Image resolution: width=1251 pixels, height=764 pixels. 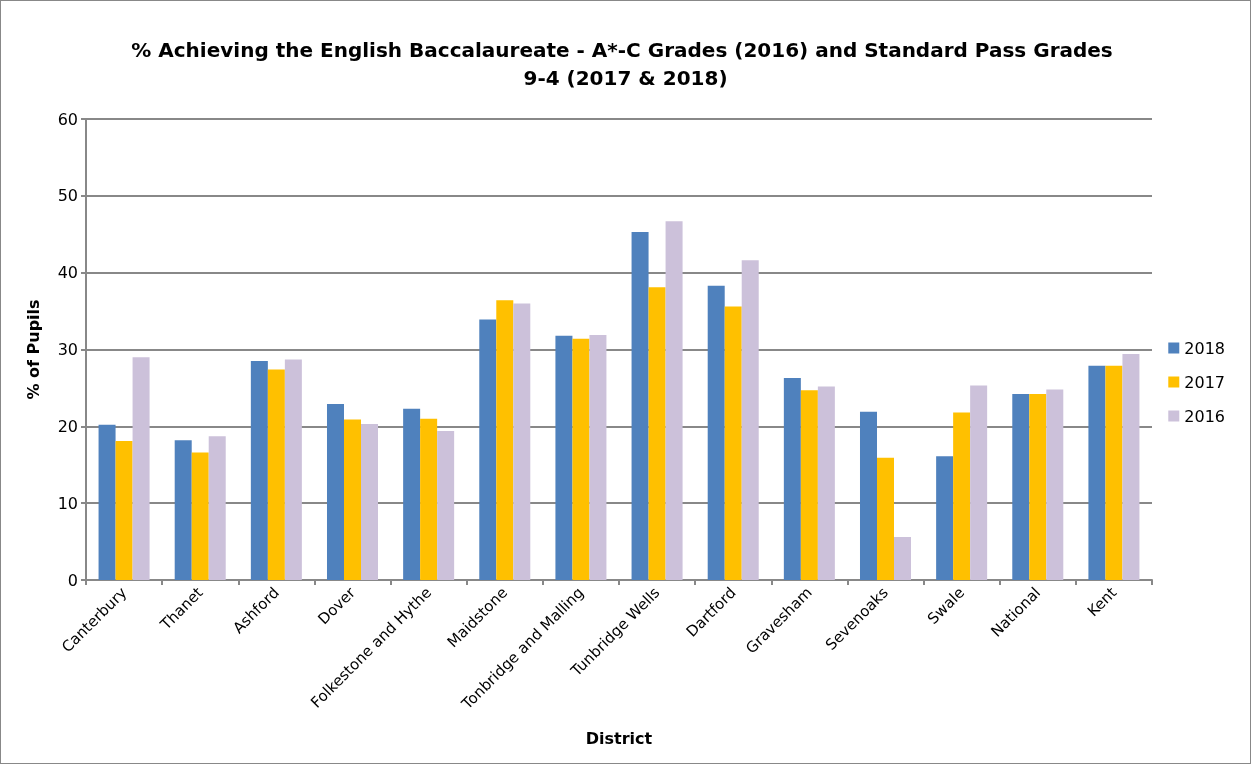 I want to click on x-axis-title: District, so click(x=619, y=738).